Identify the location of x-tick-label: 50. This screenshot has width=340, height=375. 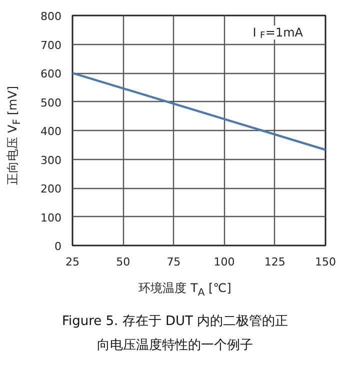
(123, 262).